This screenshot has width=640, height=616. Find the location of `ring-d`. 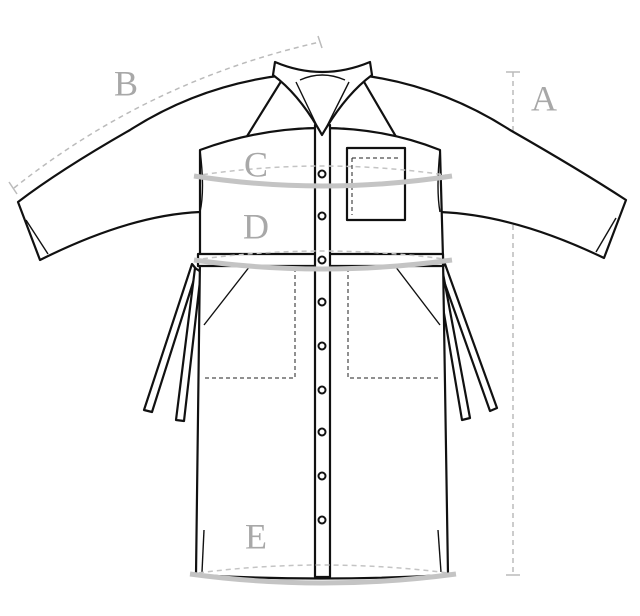

ring-d is located at coordinates (323, 261).